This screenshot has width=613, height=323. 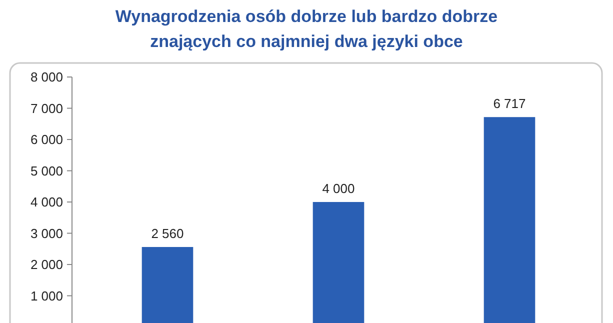 What do you see at coordinates (509, 104) in the screenshot?
I see `data-label: 6 717` at bounding box center [509, 104].